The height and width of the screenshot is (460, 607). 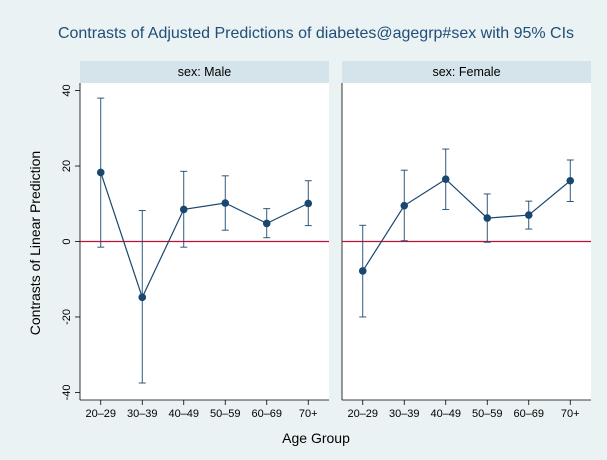 I want to click on y-tick-label: 0, so click(x=67, y=241).